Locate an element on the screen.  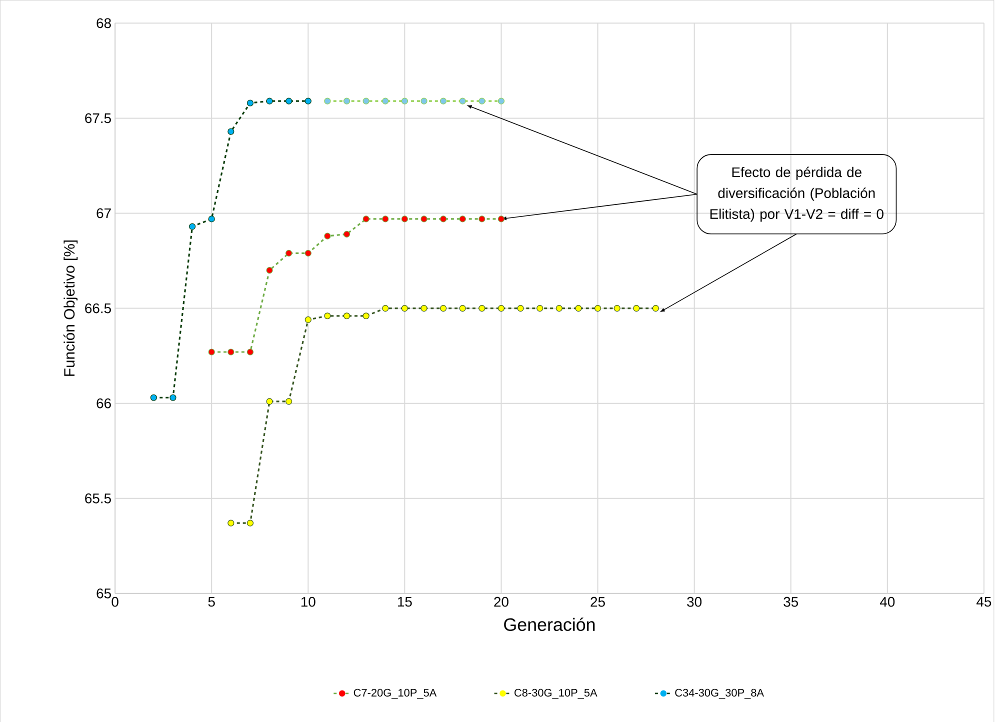
y-tick-label: 66.5 is located at coordinates (98, 308).